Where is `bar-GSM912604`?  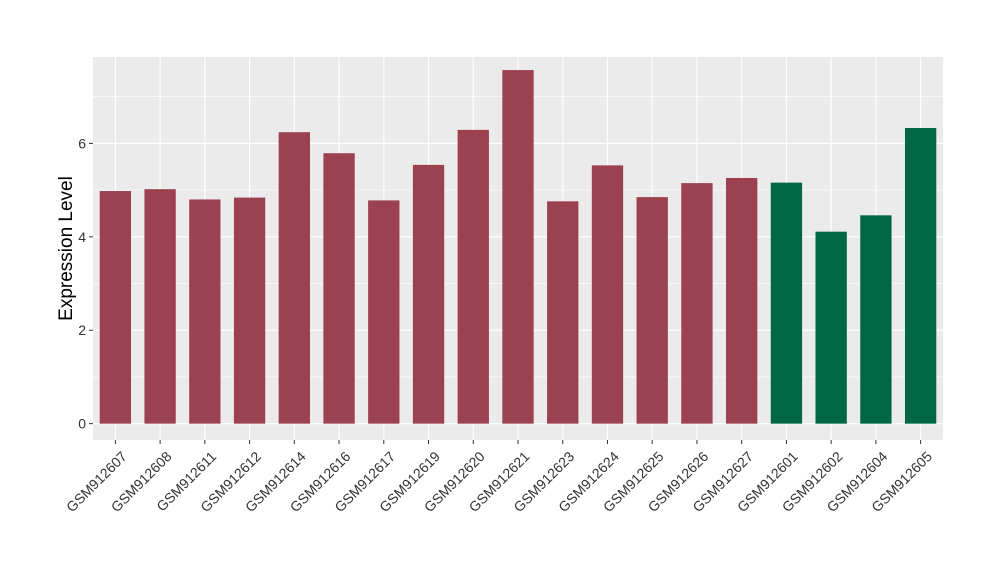
bar-GSM912604 is located at coordinates (876, 319).